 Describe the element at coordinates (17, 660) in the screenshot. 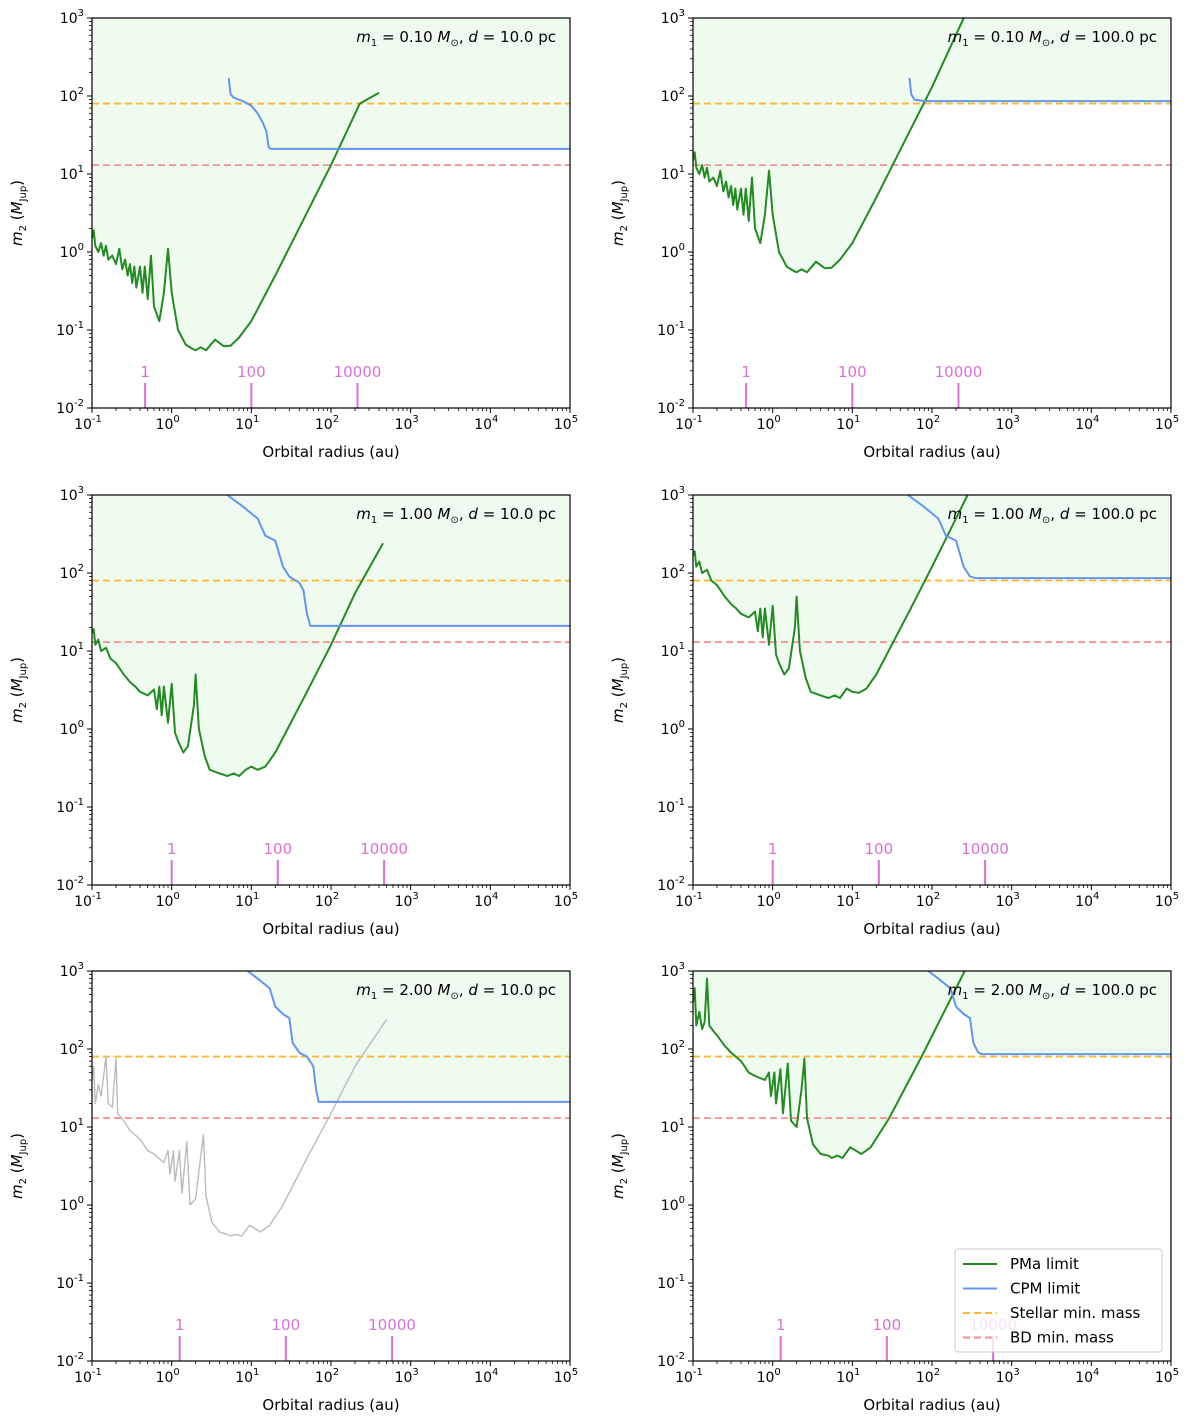

I see `y-label-part: )` at that location.